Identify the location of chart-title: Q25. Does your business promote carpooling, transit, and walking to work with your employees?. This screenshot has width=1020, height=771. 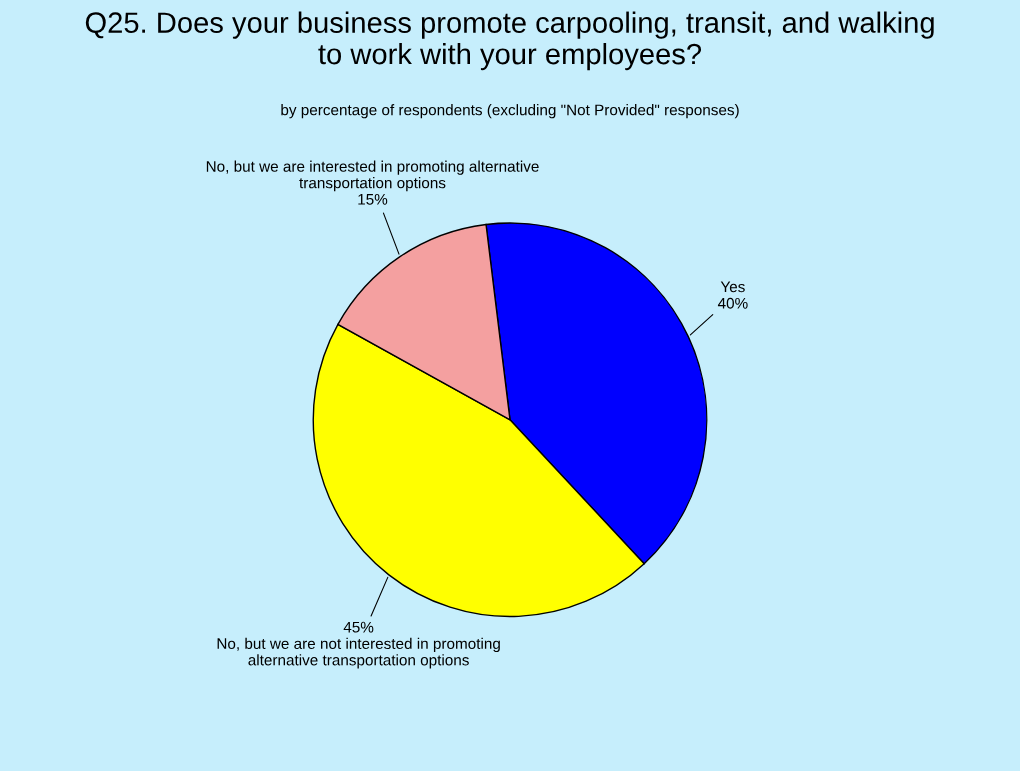
(509, 41).